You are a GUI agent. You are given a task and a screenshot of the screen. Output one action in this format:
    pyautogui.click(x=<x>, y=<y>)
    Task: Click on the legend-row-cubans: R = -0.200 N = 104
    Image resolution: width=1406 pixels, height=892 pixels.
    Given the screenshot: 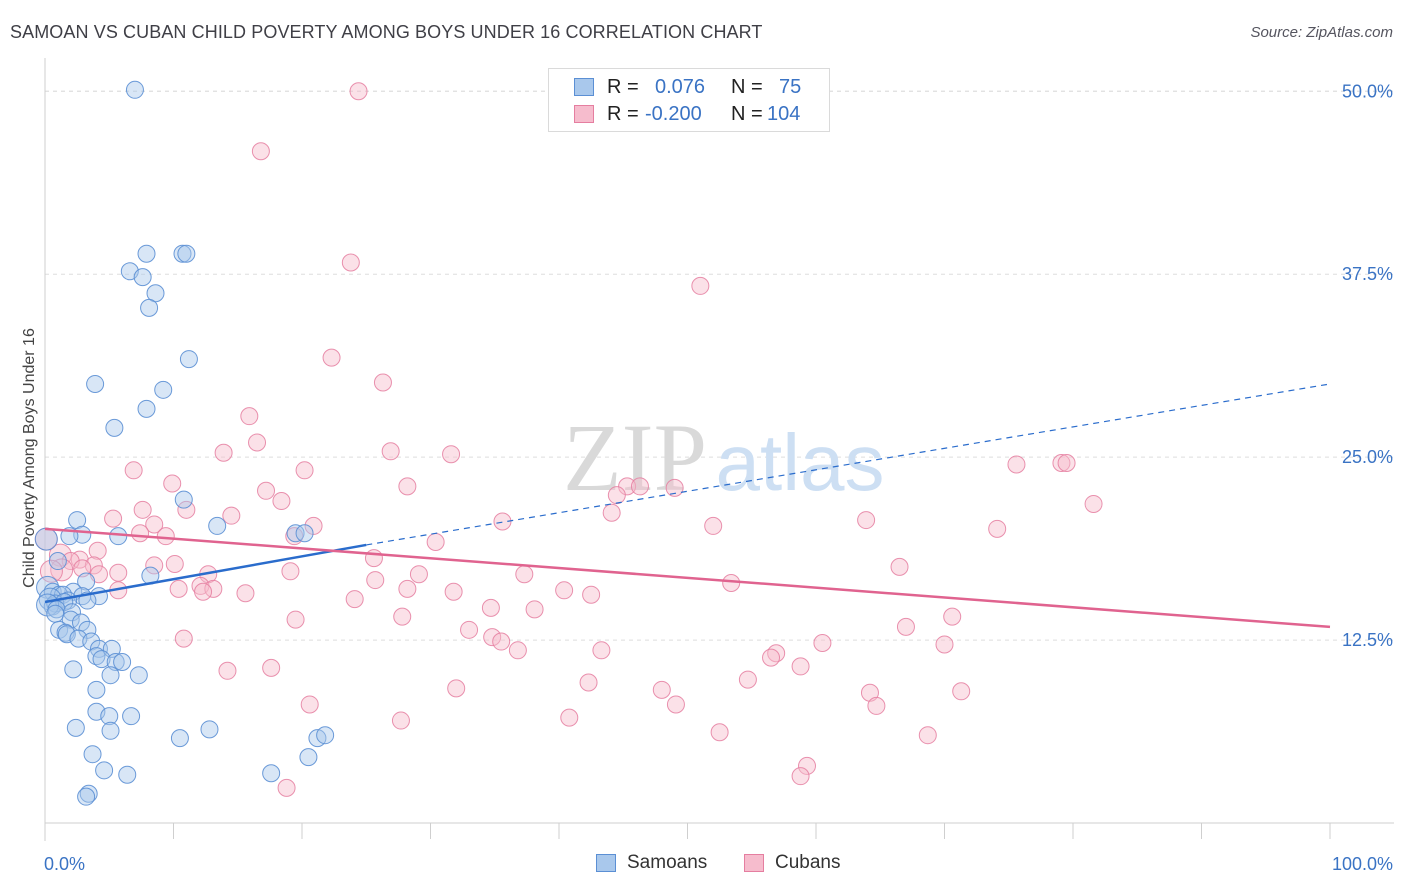 What is the action you would take?
    pyautogui.click(x=689, y=114)
    